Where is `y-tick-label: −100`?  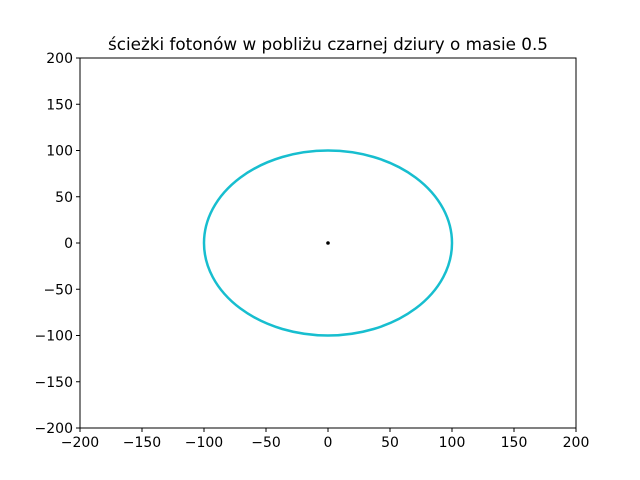 y-tick-label: −100 is located at coordinates (54, 337).